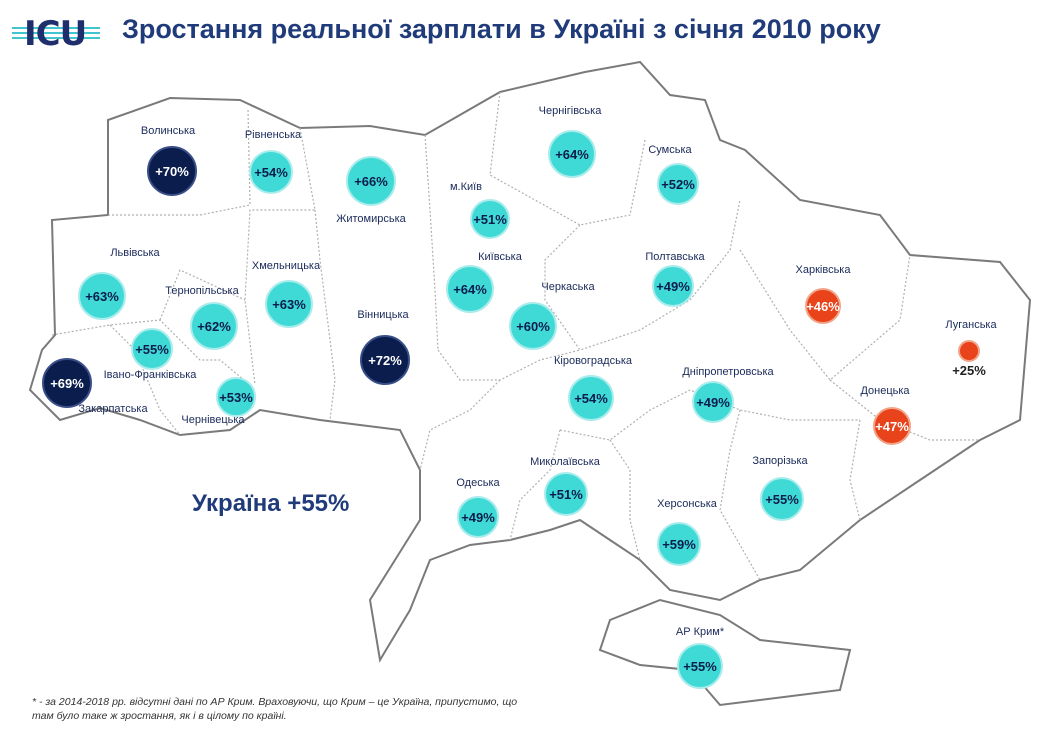 This screenshot has width=1052, height=743. What do you see at coordinates (470, 289) in the screenshot?
I see `region-9-value: +64%` at bounding box center [470, 289].